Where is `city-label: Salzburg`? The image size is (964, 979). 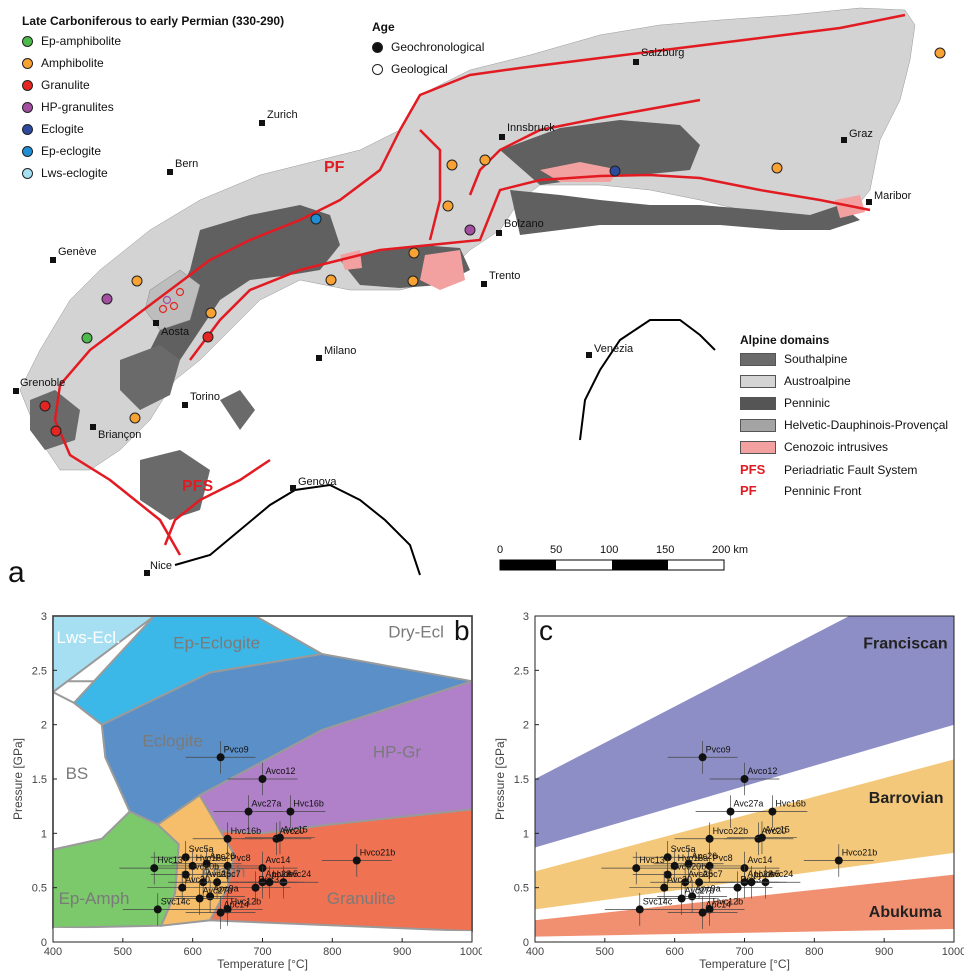
city-label: Salzburg is located at coordinates (662, 53).